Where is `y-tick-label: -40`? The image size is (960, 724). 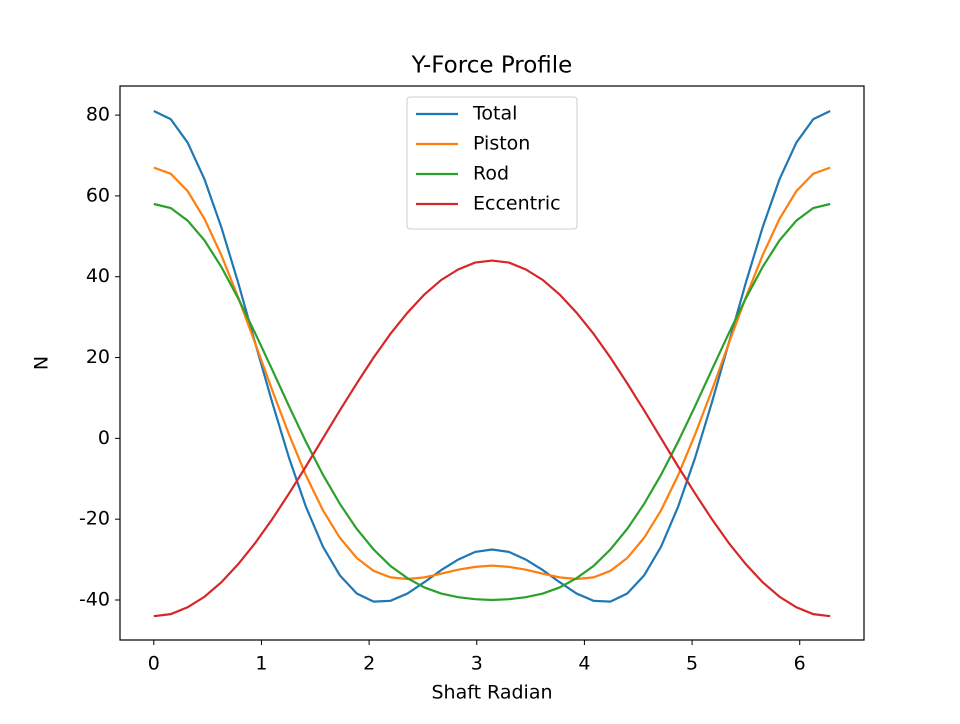
y-tick-label: -40 is located at coordinates (94, 599).